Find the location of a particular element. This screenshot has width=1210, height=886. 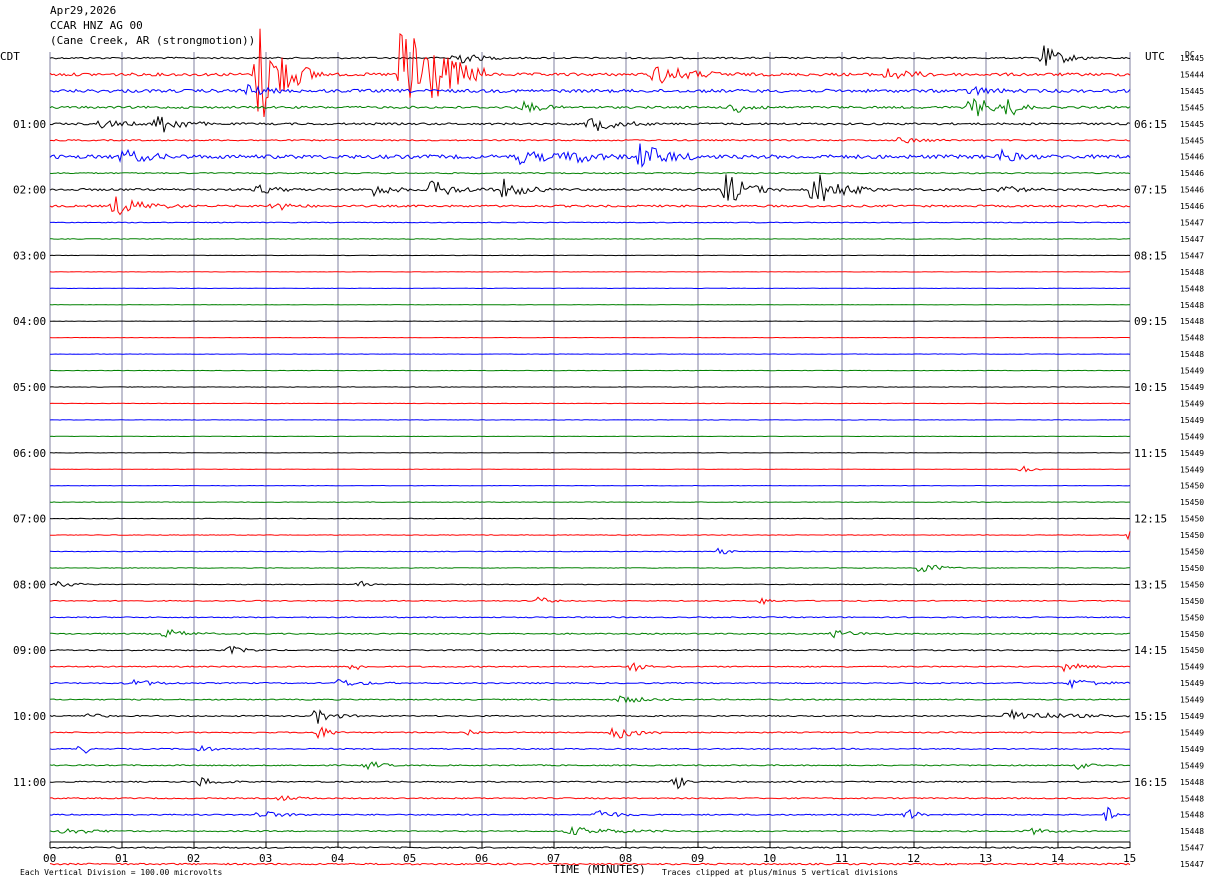

x-tick-label: 03 is located at coordinates (265, 858).